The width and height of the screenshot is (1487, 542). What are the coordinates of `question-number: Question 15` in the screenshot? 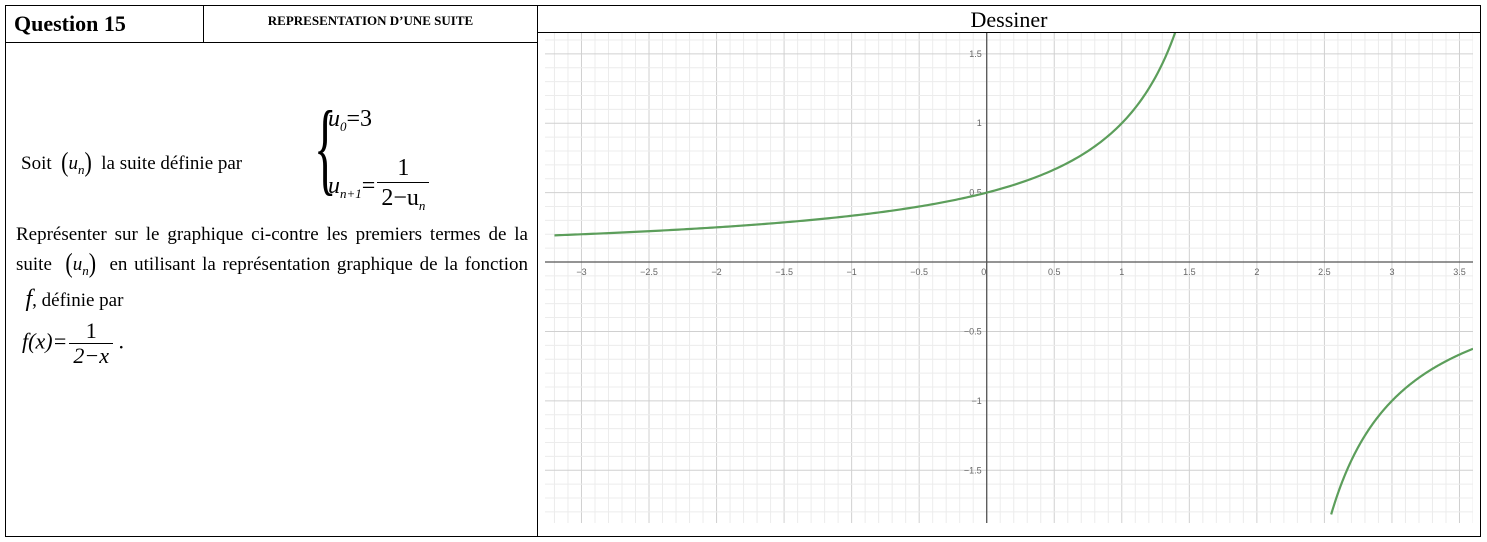 It's located at (70, 23).